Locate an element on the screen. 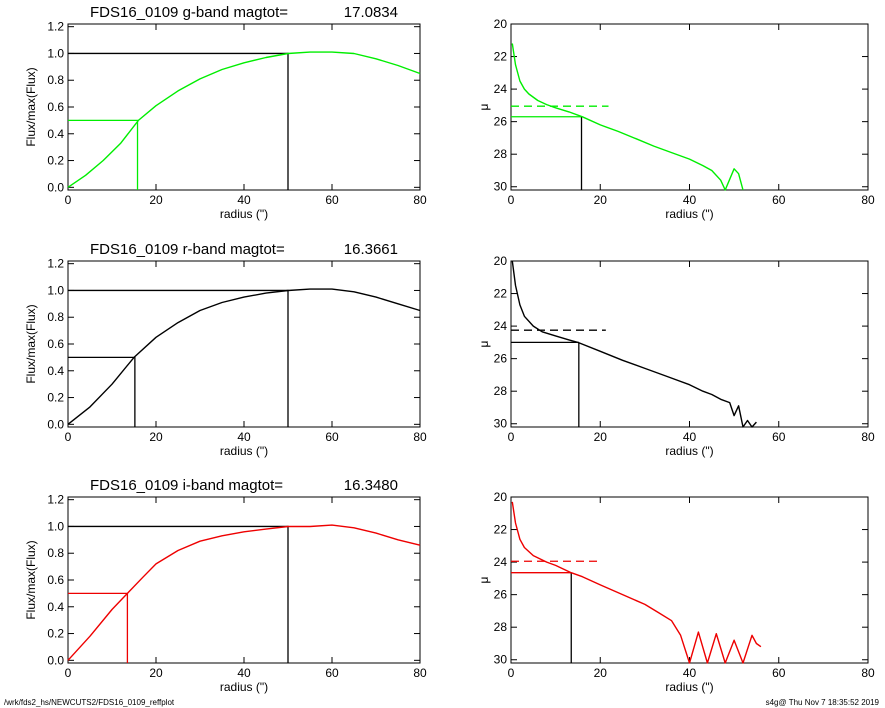  panel-2: 0 20 40 60 80 20 22 24 26 28 30 radius (") μ is located at coordinates (676, 119).